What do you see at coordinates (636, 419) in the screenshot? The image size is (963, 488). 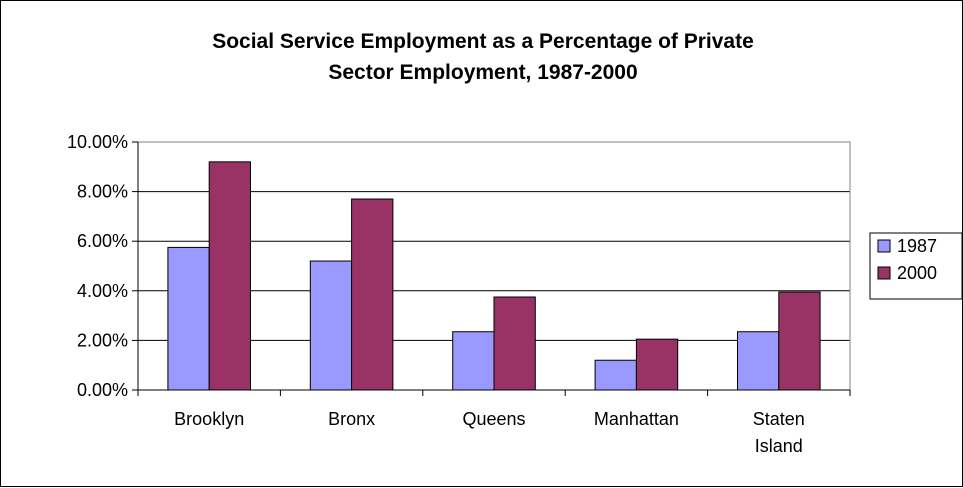 I see `x-tick-label: Manhattan` at bounding box center [636, 419].